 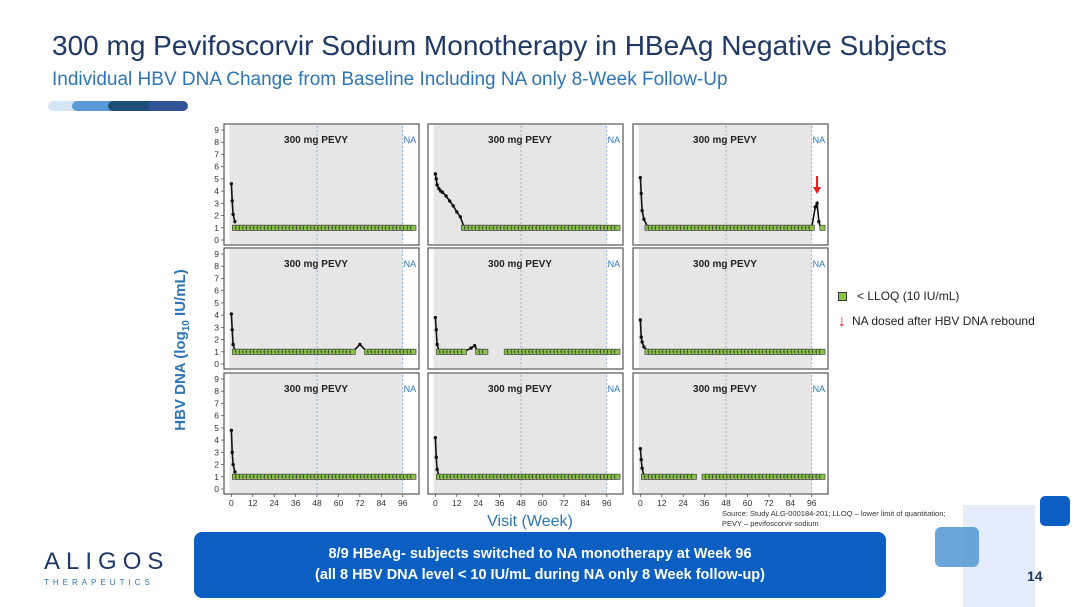 I want to click on panel-subject-5: 300 mg PEVY NA, so click(x=525, y=308).